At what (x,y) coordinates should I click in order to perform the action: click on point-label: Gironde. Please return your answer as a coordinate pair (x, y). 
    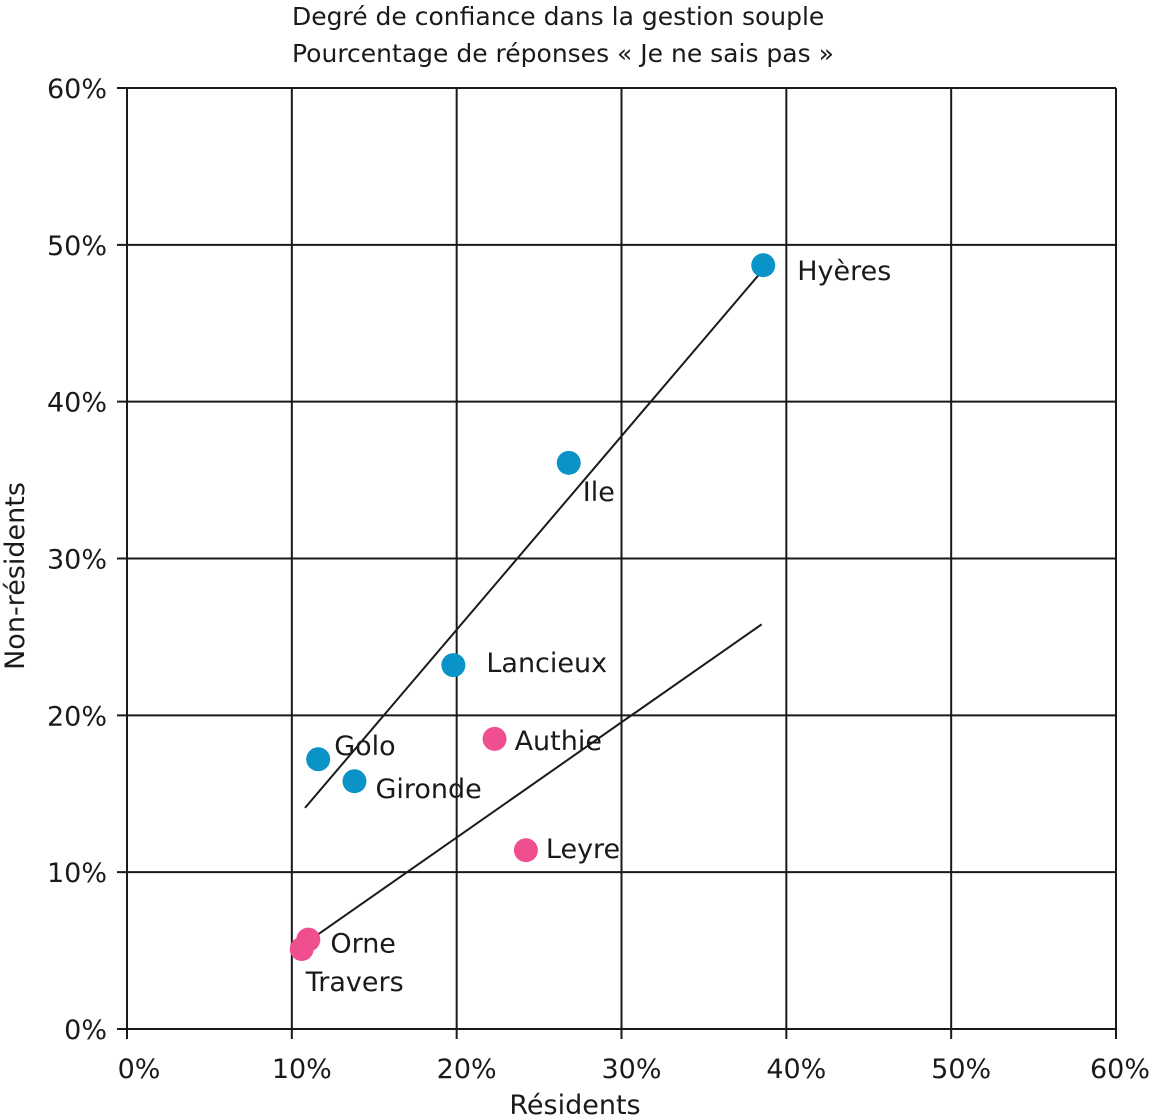
    Looking at the image, I should click on (428, 789).